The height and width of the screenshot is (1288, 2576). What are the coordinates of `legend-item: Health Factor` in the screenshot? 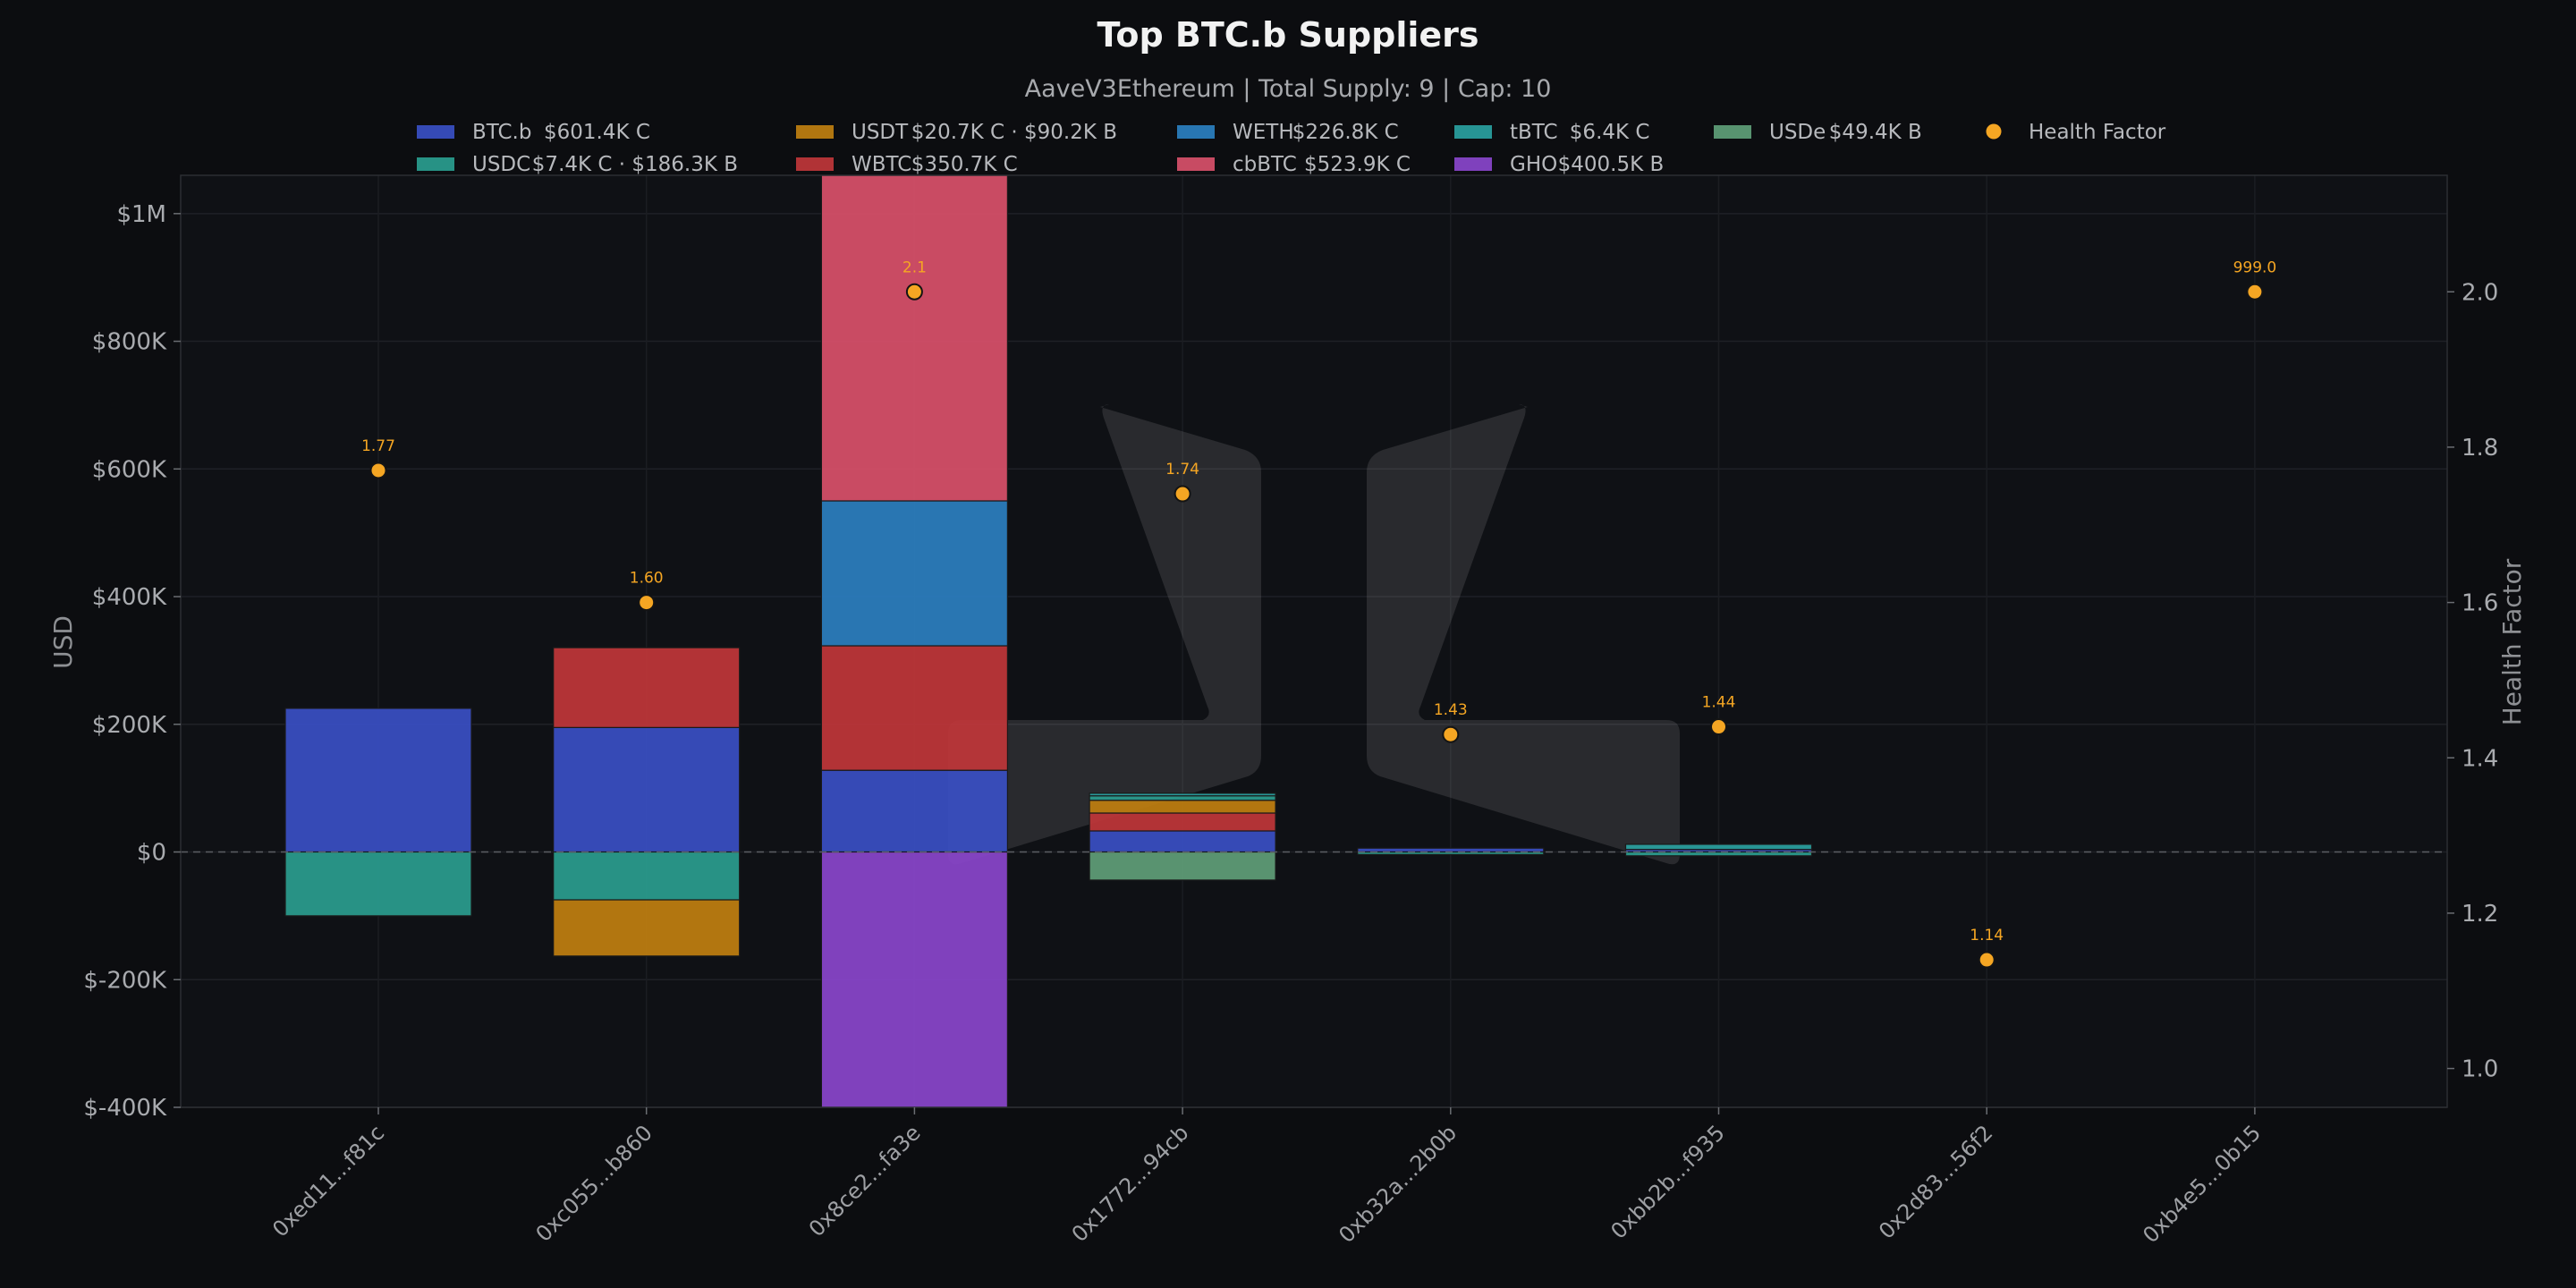 It's located at (2076, 132).